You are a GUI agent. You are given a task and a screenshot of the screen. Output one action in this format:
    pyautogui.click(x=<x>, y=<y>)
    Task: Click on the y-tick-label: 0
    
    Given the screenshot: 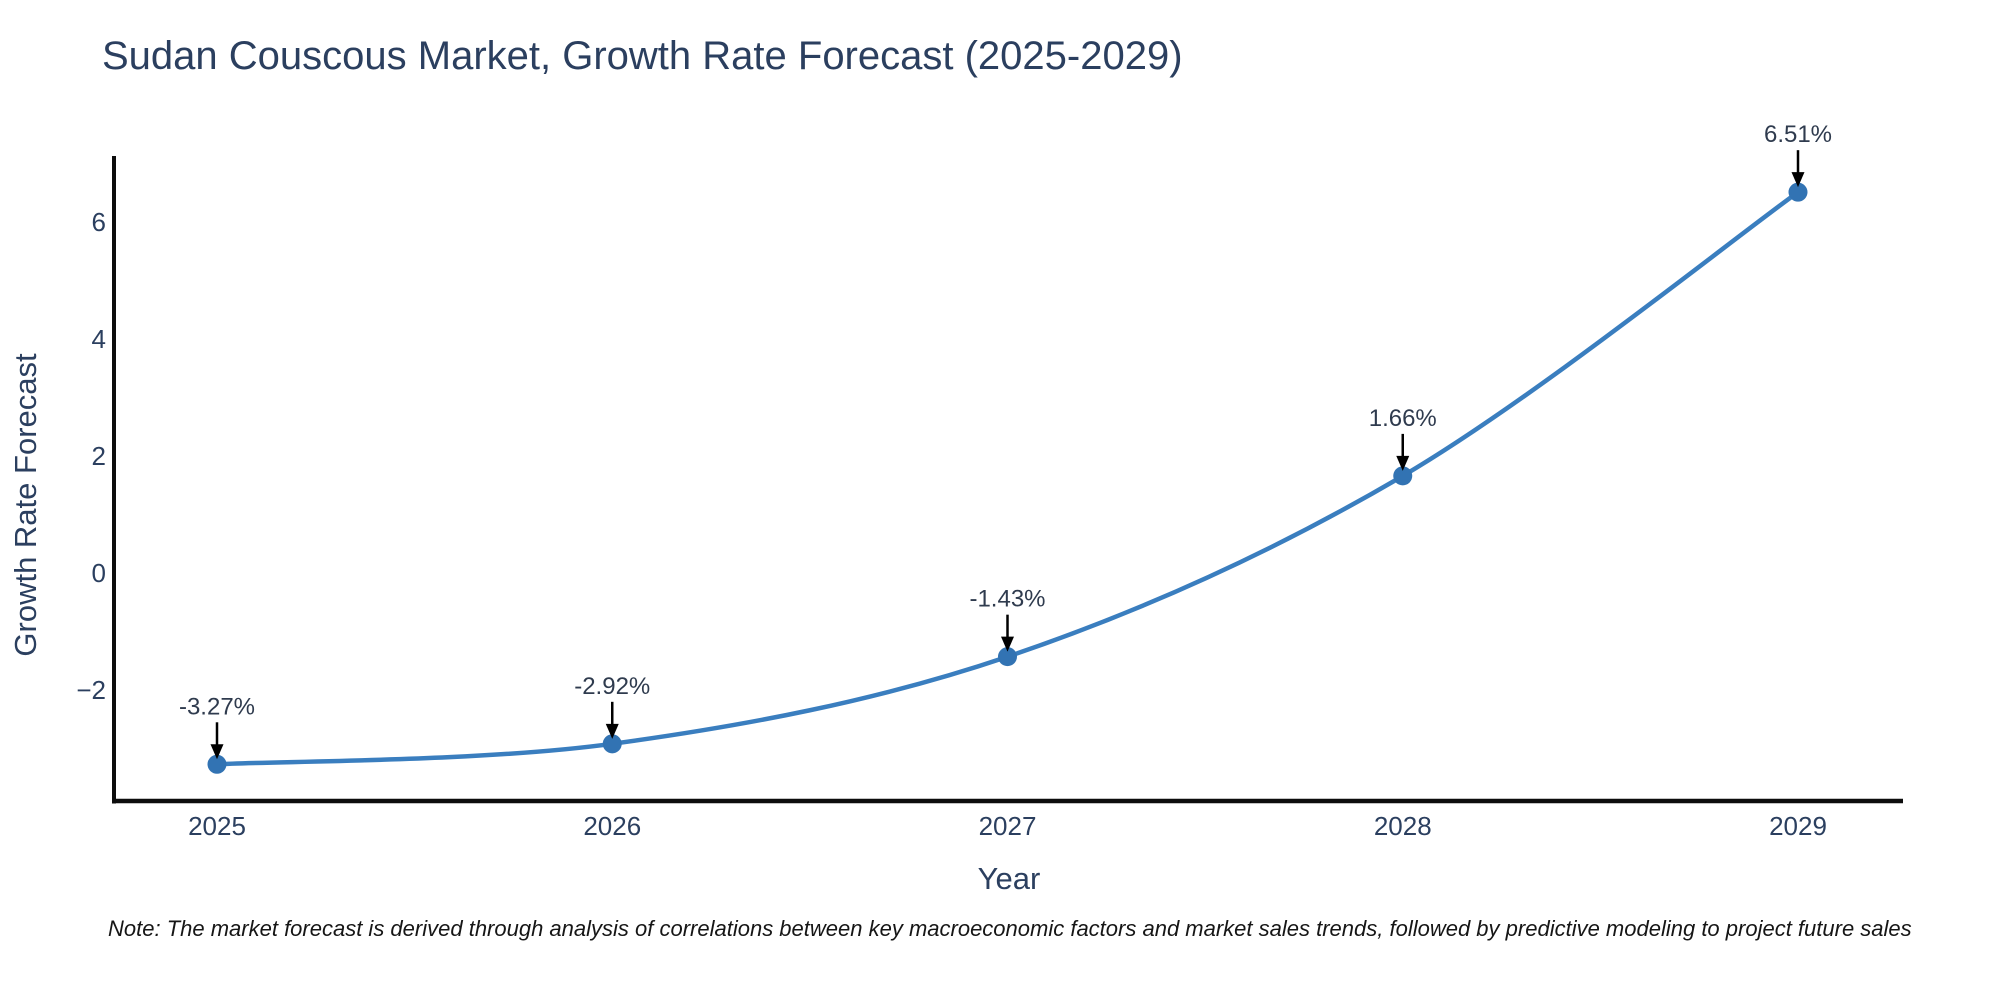 What is the action you would take?
    pyautogui.click(x=99, y=573)
    